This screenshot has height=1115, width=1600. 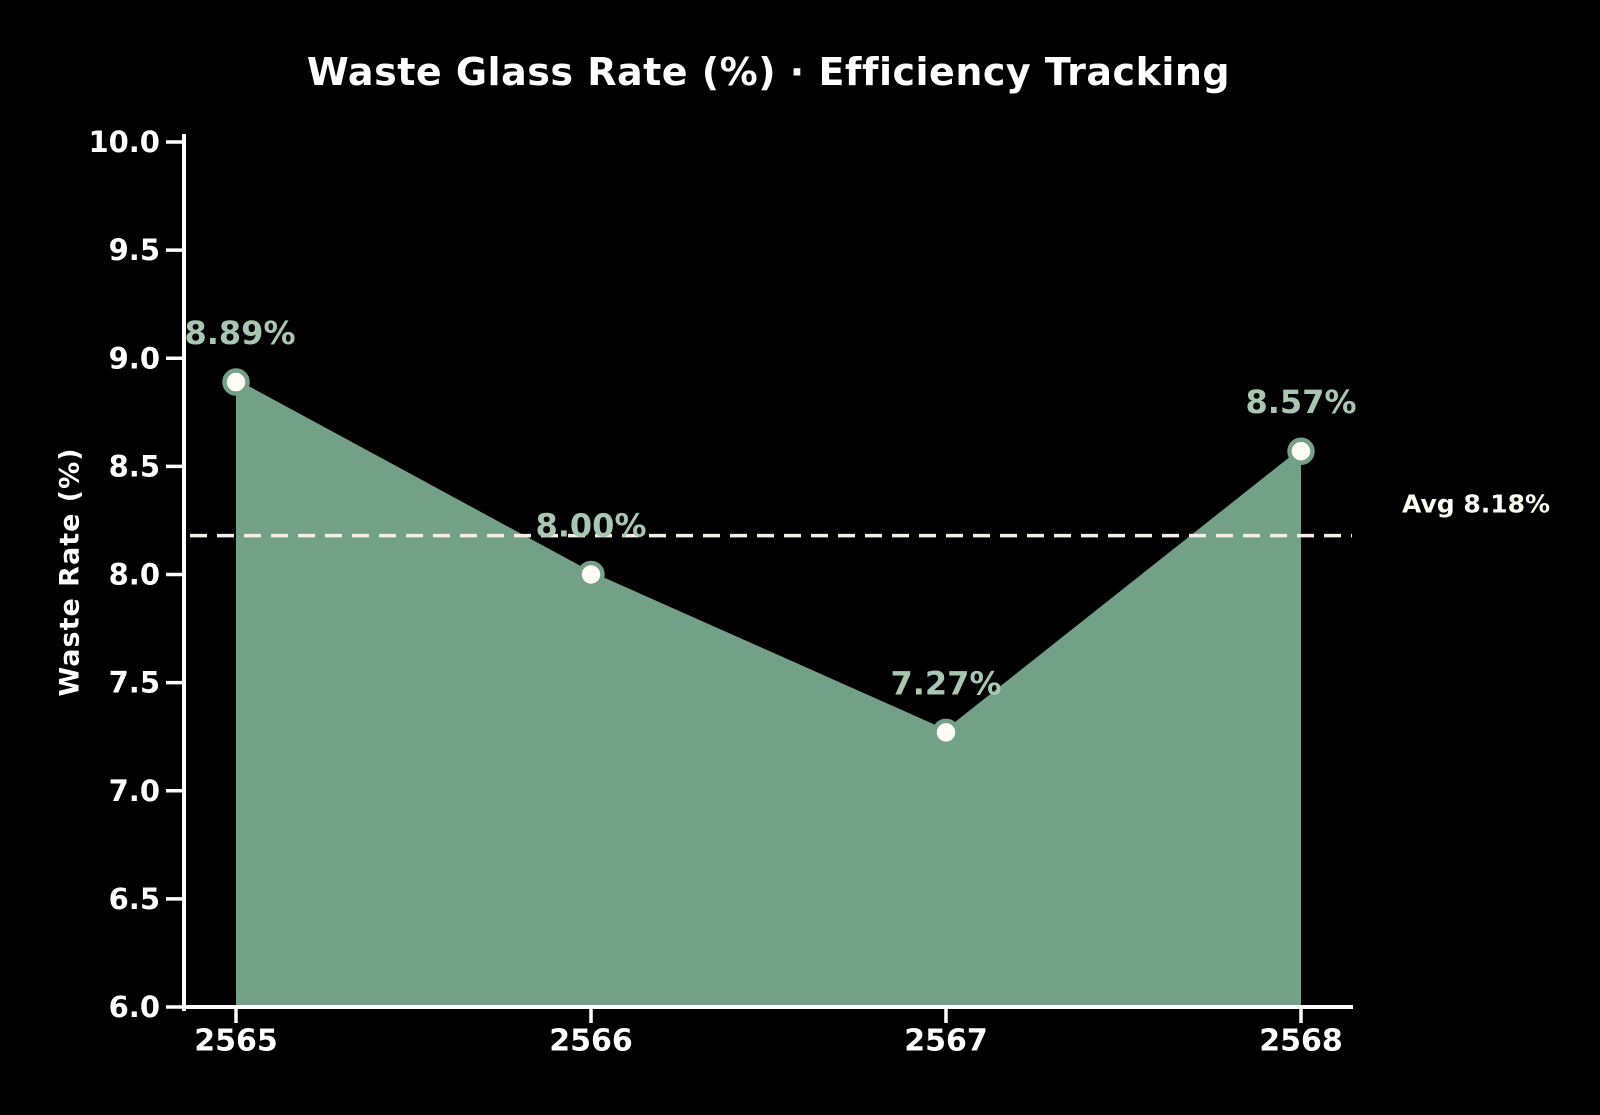 I want to click on x-axis-spine, so click(x=767, y=1007).